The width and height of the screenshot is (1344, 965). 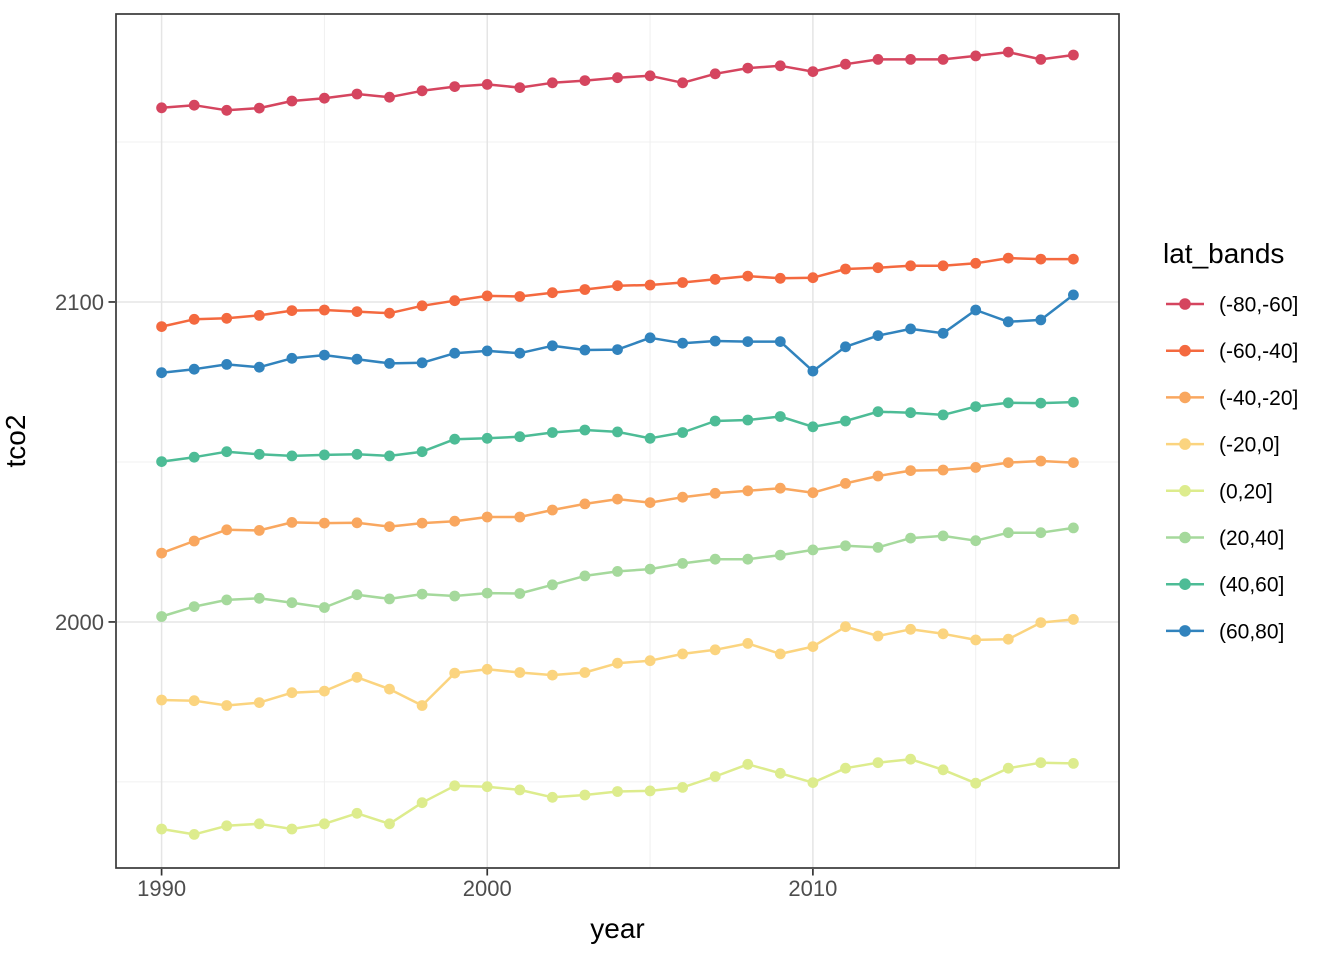 What do you see at coordinates (161, 888) in the screenshot?
I see `x-tick-label-1990: 1990` at bounding box center [161, 888].